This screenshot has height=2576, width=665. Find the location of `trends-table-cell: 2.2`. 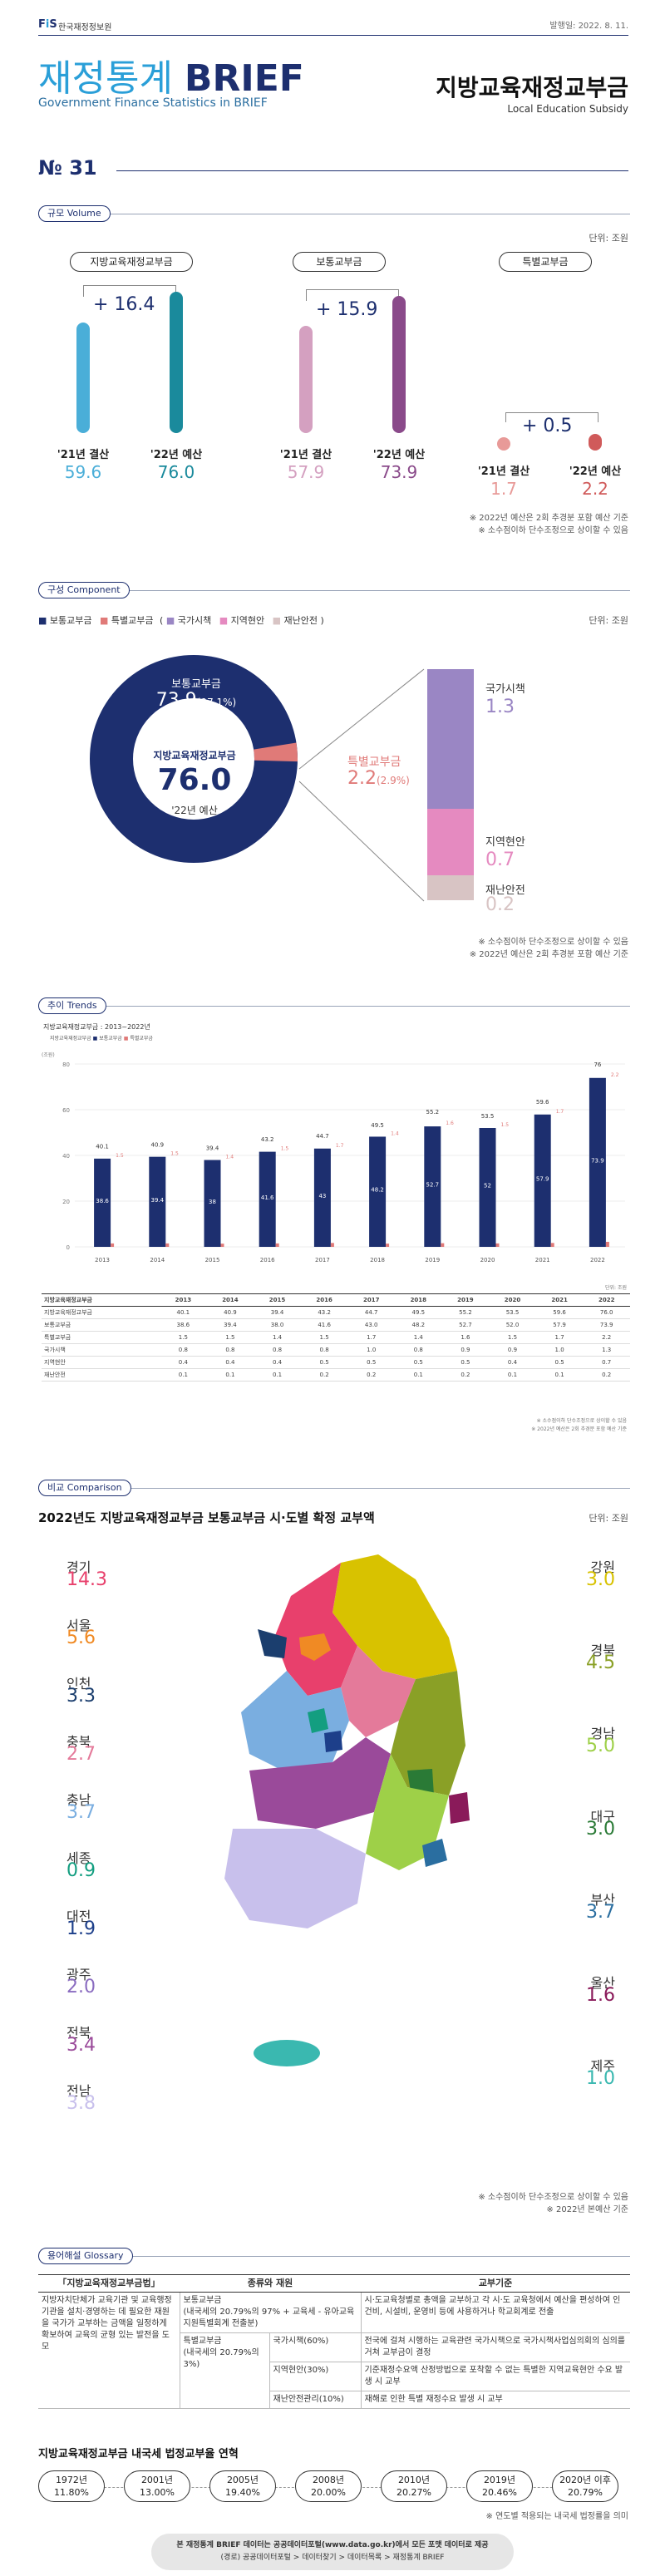

trends-table-cell: 2.2 is located at coordinates (606, 1337).